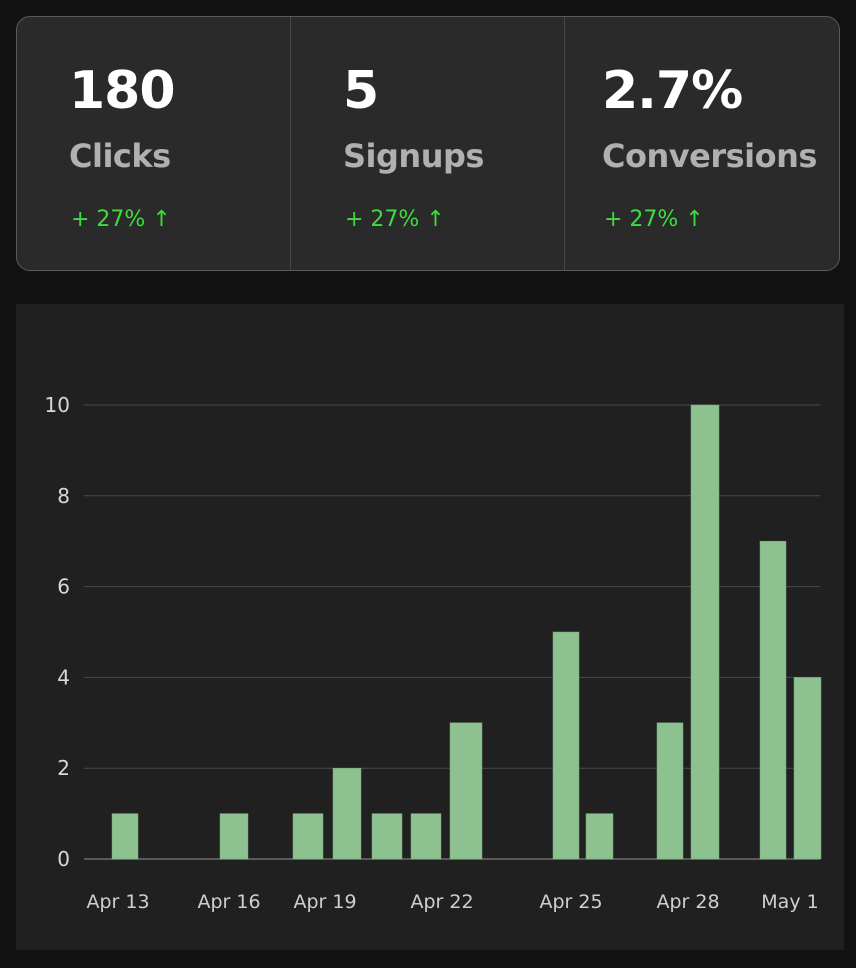 The height and width of the screenshot is (968, 856). Describe the element at coordinates (709, 156) in the screenshot. I see `stat-label: Conversions` at that location.